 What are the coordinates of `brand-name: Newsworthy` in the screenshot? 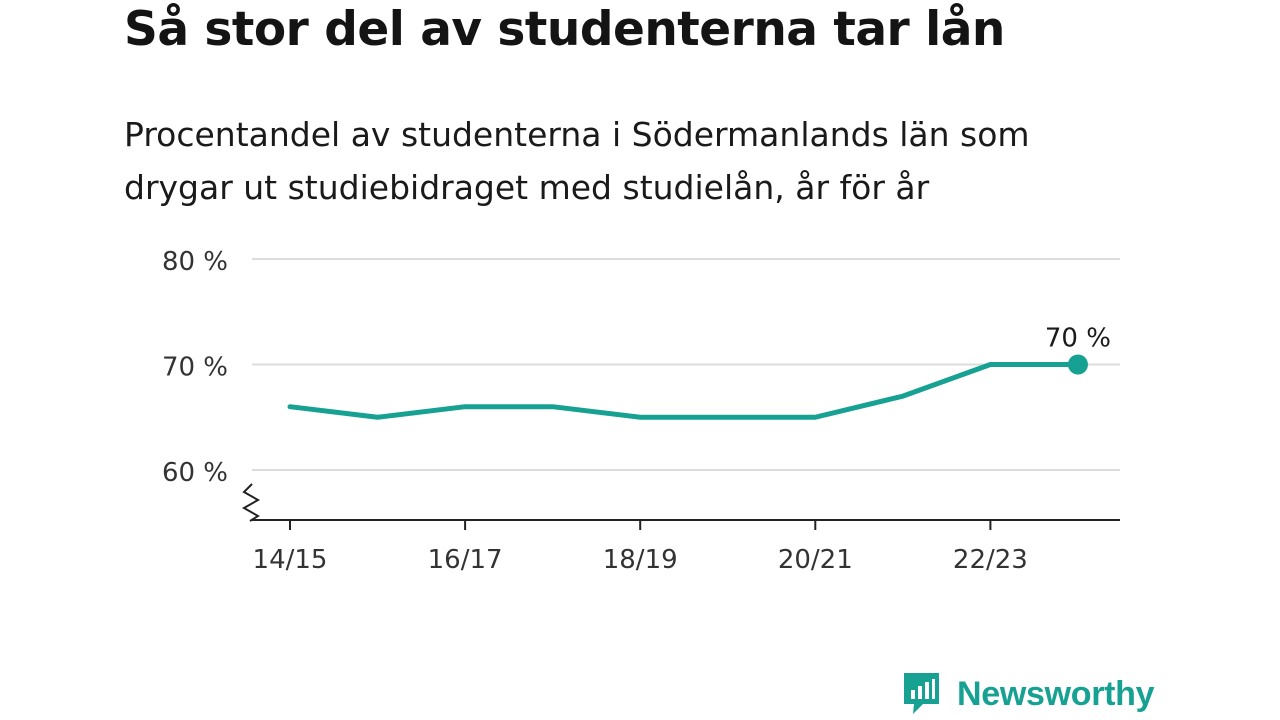 It's located at (1056, 693).